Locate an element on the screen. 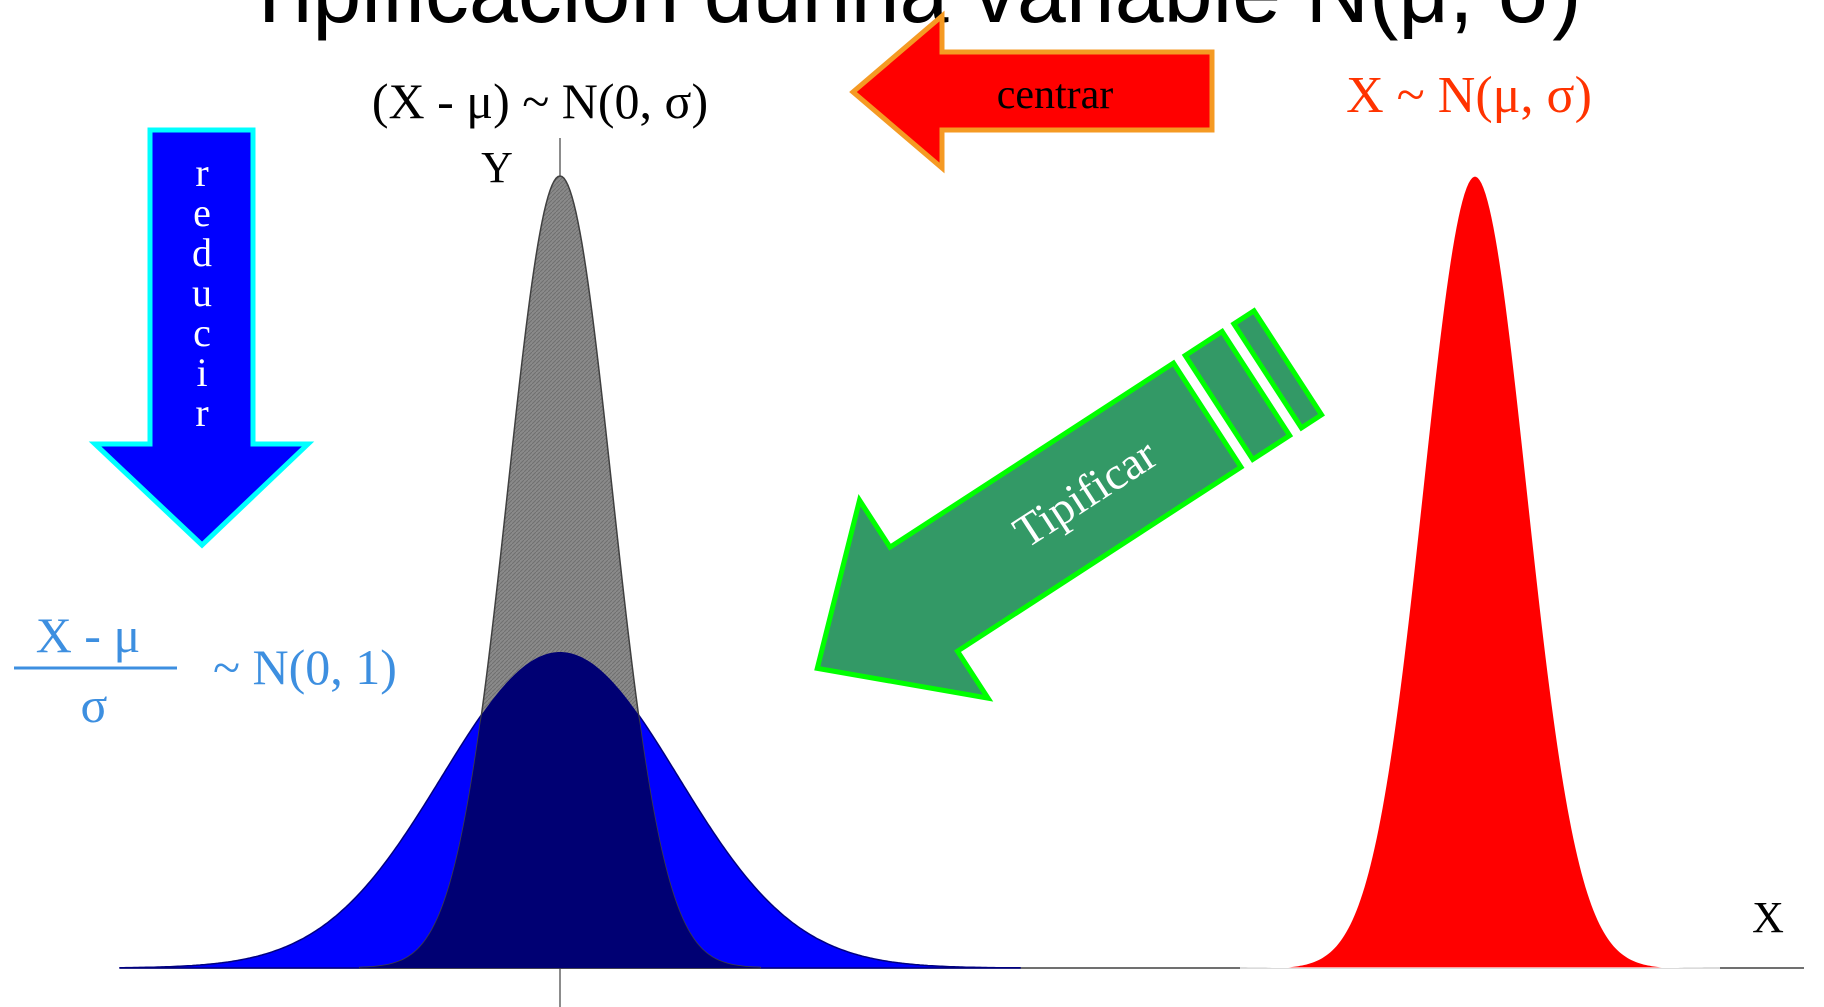 The height and width of the screenshot is (1007, 1824). original-distribution-label: X ~ N(μ, σ) is located at coordinates (1469, 95).